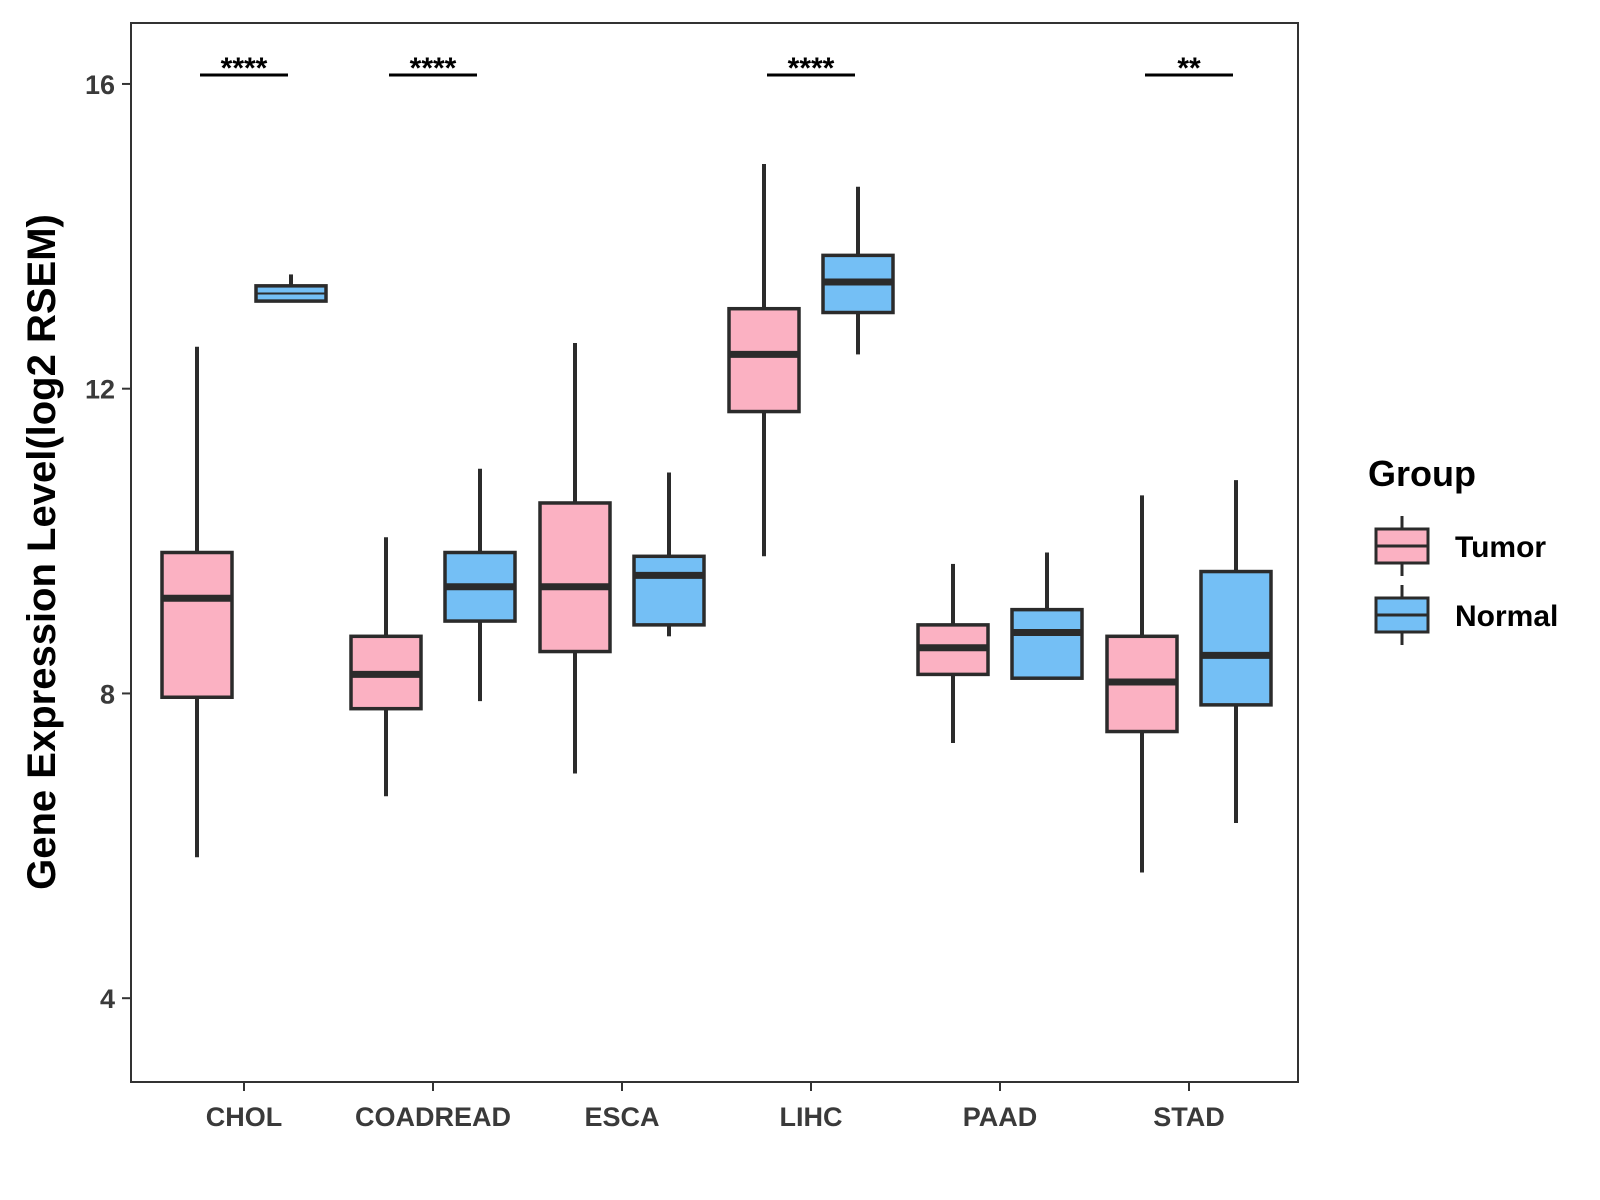  I want to click on y-tick-label-4: 4, so click(107, 999).